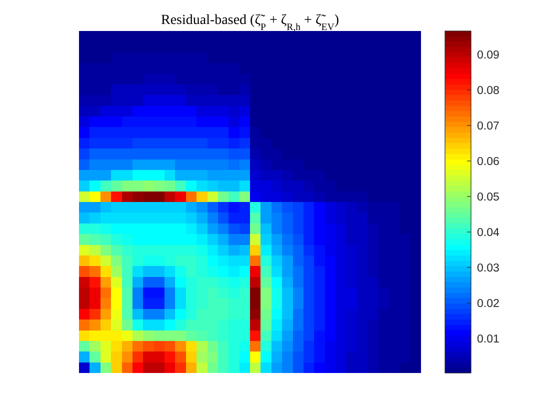 This screenshot has height=420, width=560. Describe the element at coordinates (250, 22) in the screenshot. I see `chart-title: Residual-based (ζ̃$_{P}$ + ζ$_{R,h}$ + ζ̃$_{EV}$)` at that location.